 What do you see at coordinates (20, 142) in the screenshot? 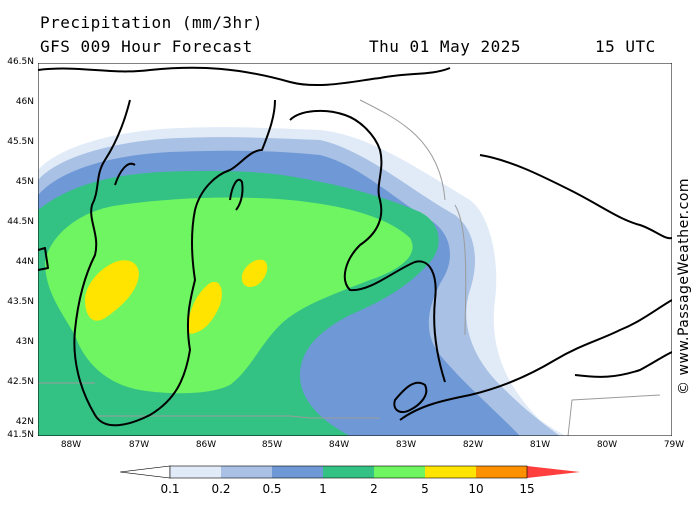
I see `lat-label: 45.5N` at bounding box center [20, 142].